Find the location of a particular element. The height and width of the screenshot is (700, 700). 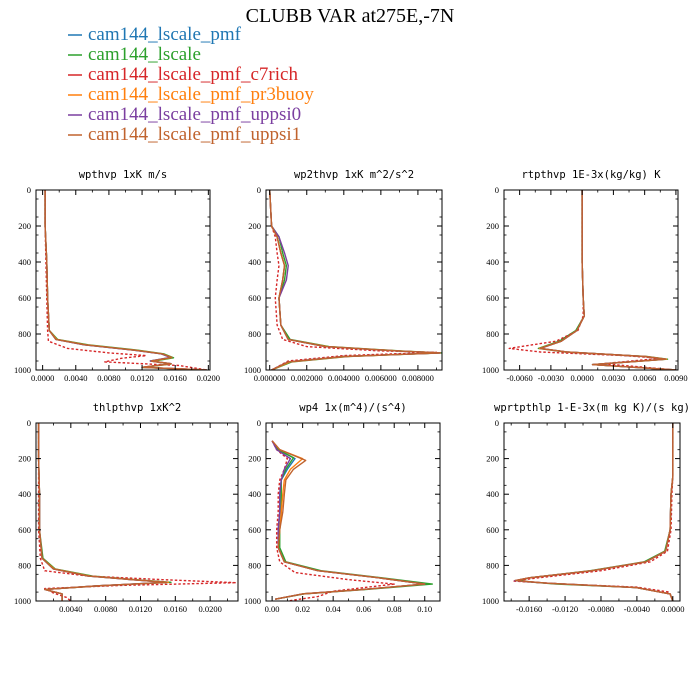

x-tick-label: 0.000000 is located at coordinates (270, 378).